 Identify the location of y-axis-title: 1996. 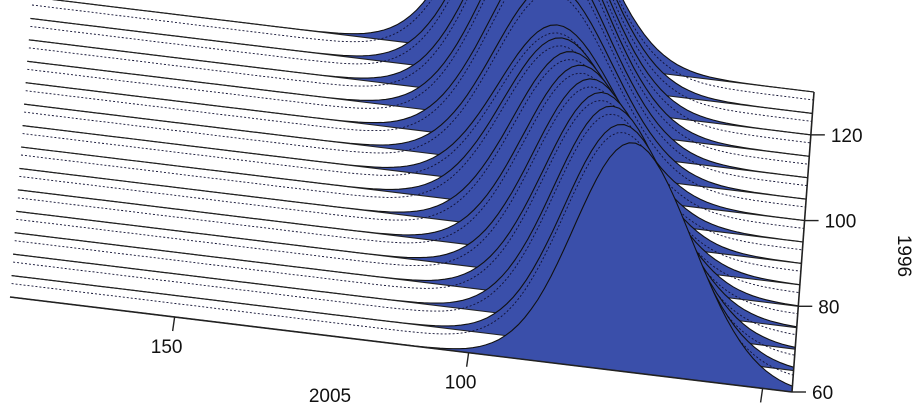
(903, 256).